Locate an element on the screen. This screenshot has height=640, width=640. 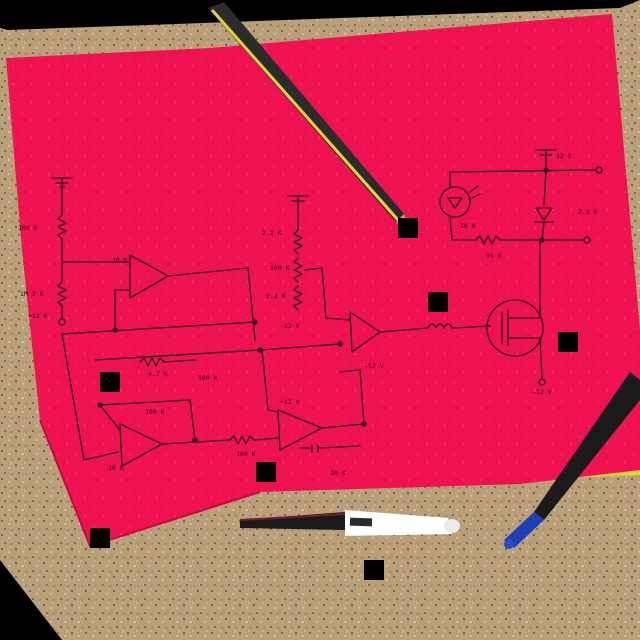
label-r15: 10 K is located at coordinates (116, 468).